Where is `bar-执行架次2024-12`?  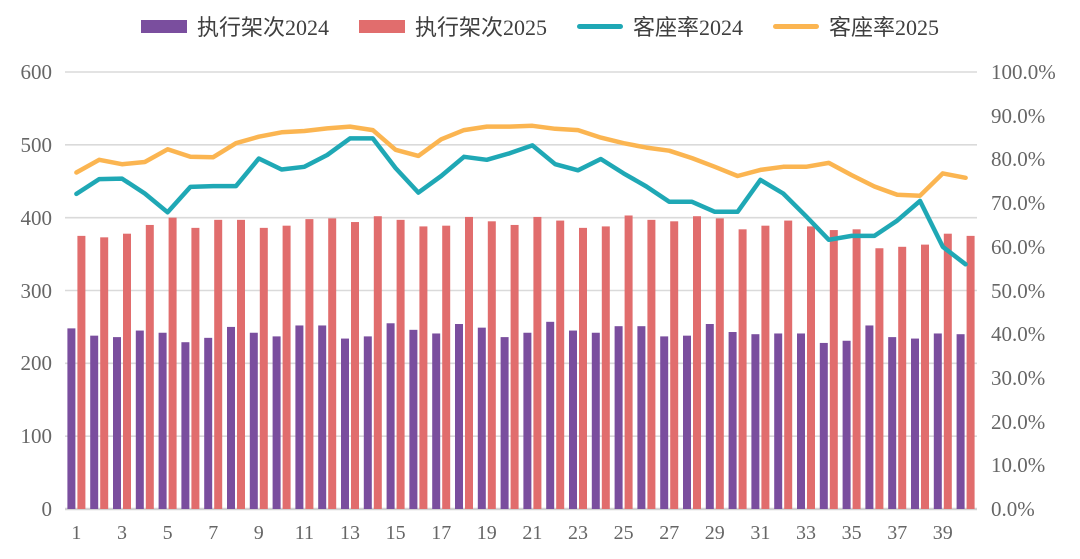 bar-执行架次2024-12 is located at coordinates (322, 417).